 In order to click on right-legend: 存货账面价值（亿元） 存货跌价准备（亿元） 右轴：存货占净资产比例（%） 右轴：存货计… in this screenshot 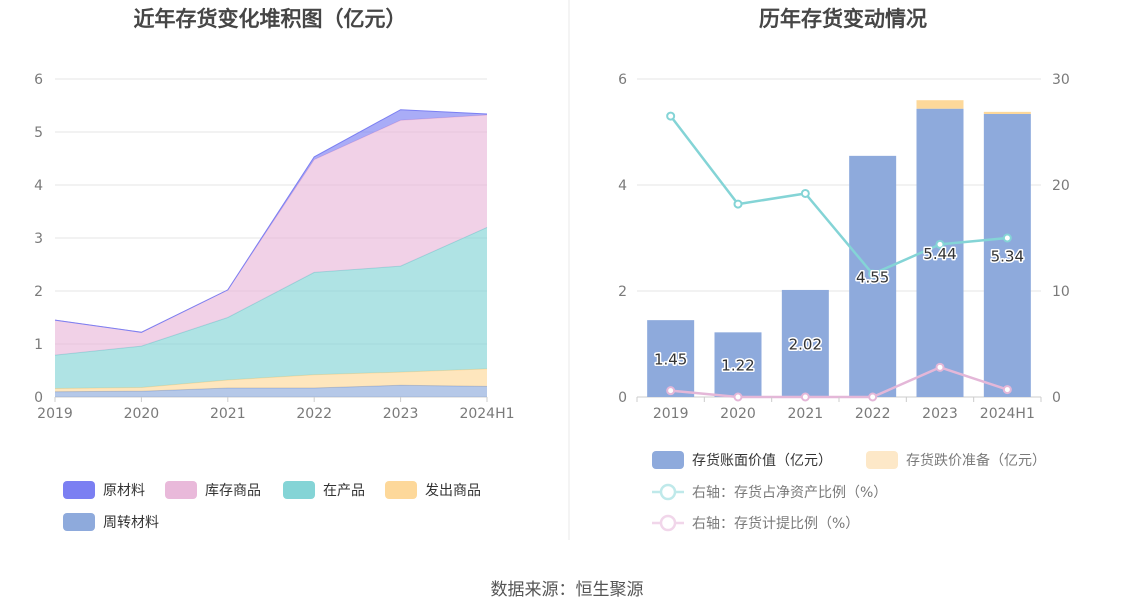, I will do `click(849, 491)`.